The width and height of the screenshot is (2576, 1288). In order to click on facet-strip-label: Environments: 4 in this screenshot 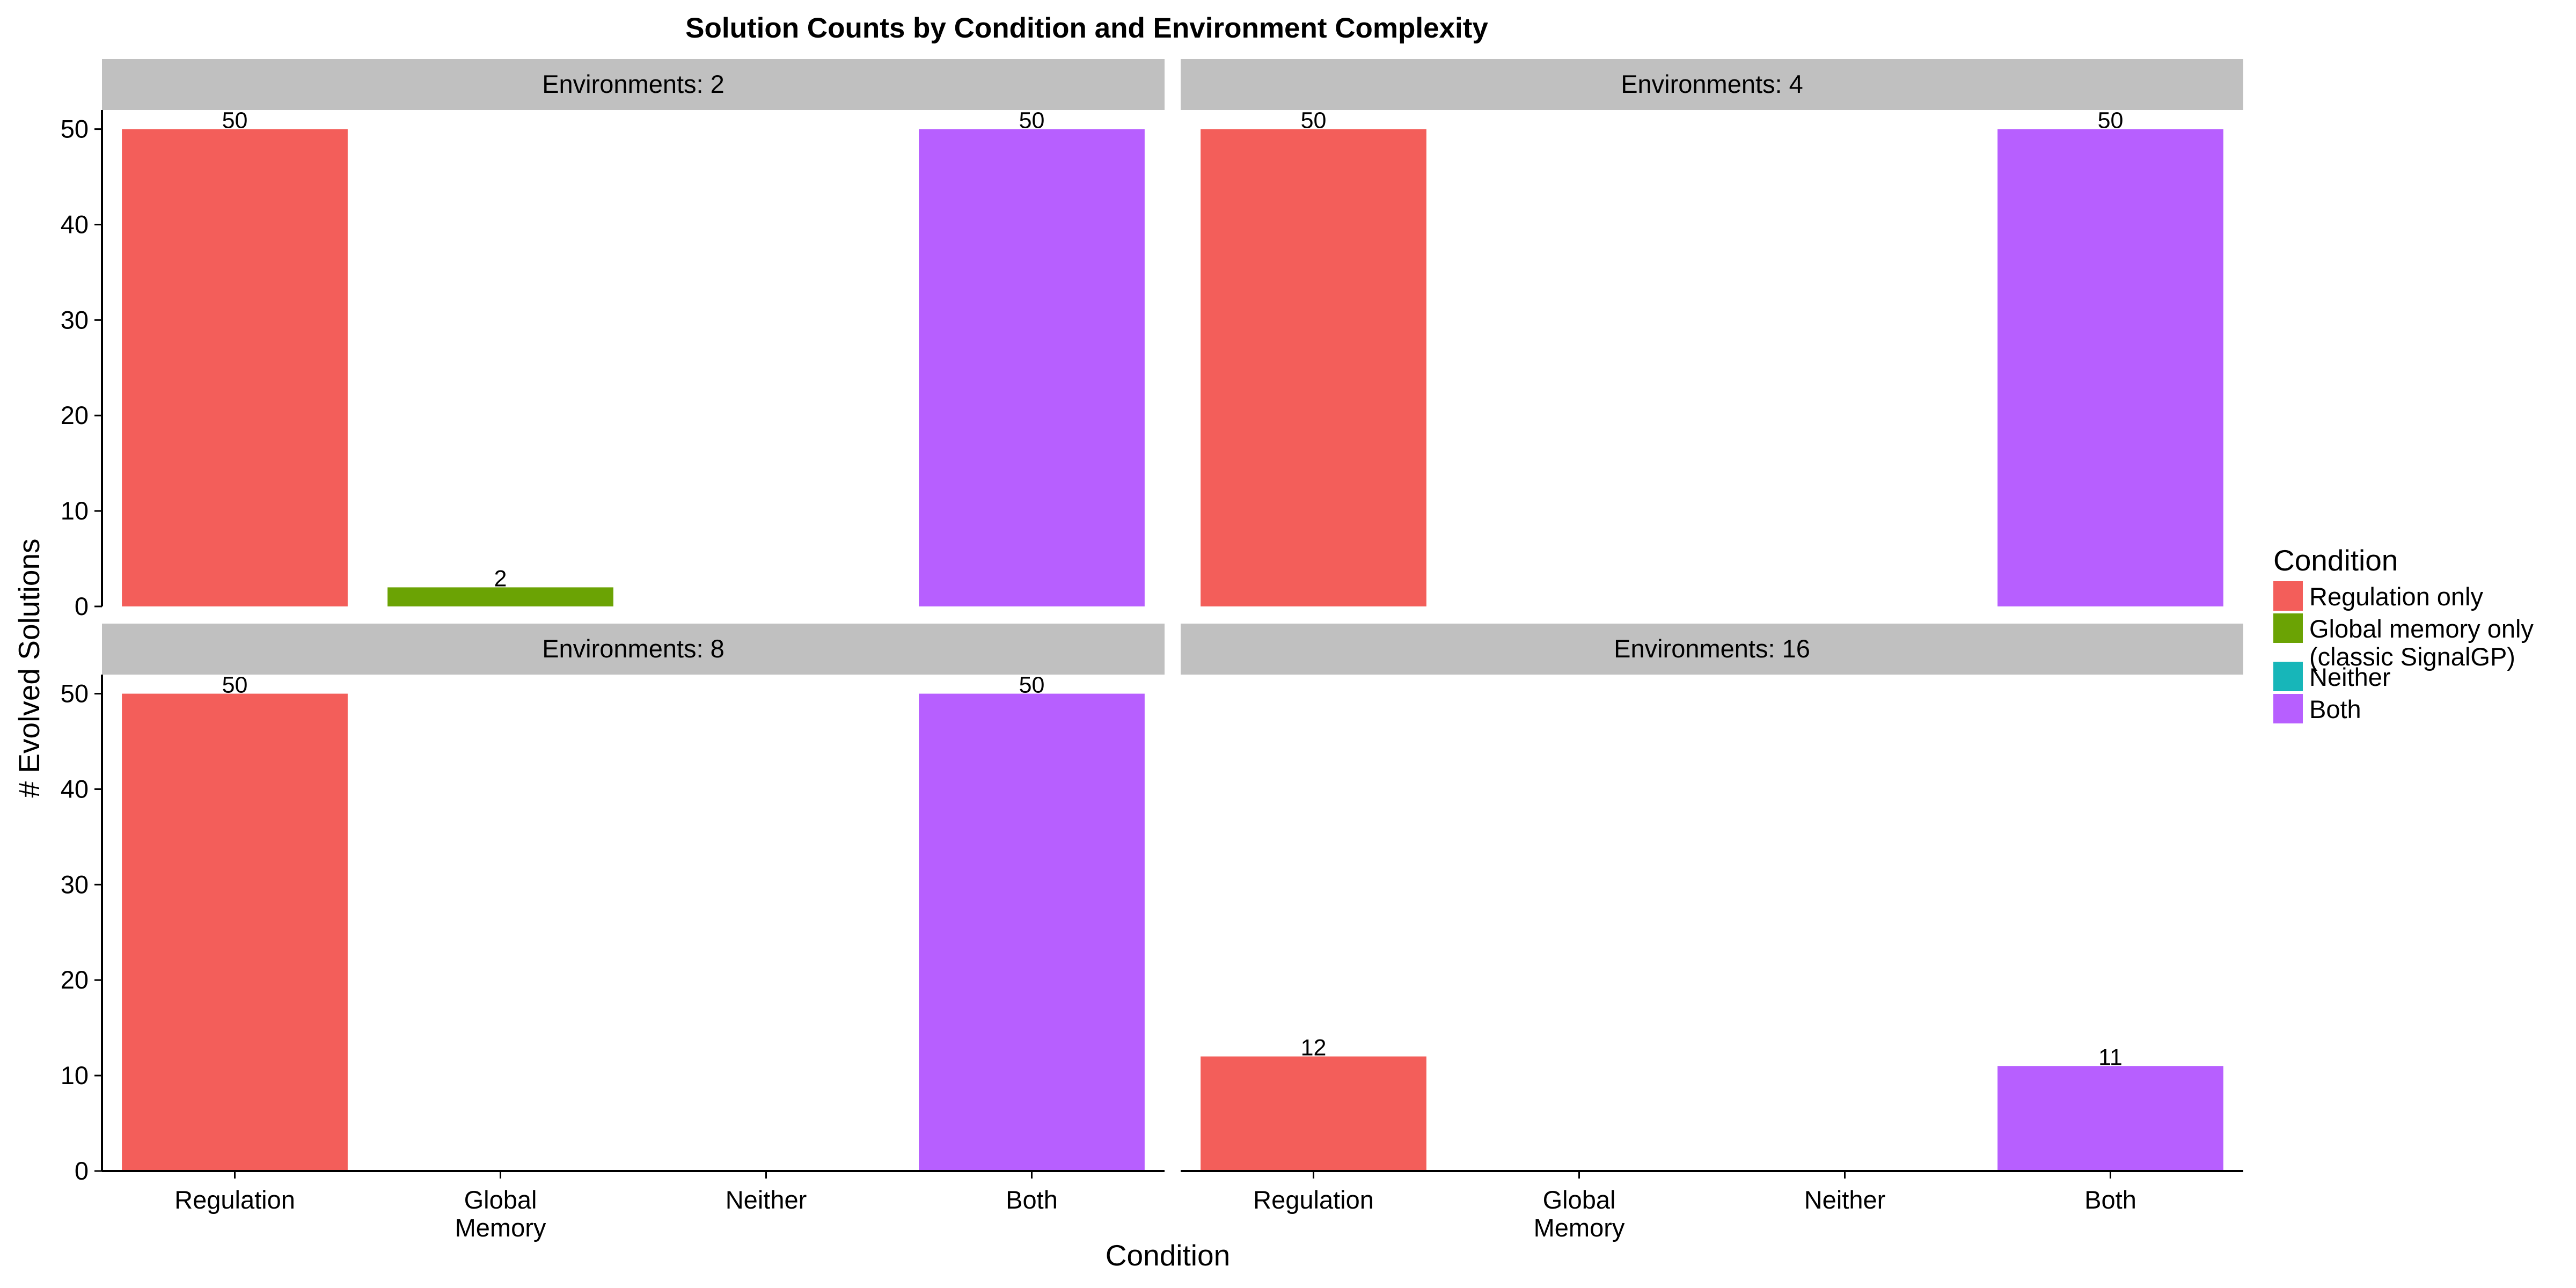, I will do `click(1712, 84)`.